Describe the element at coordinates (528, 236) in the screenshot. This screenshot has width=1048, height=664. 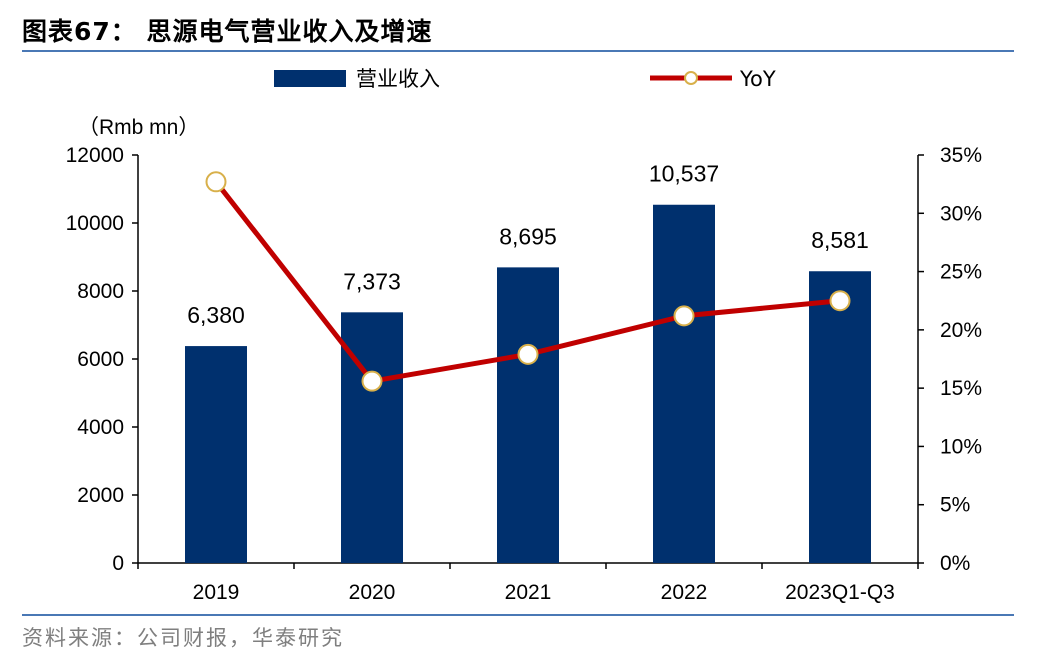
I see `revenue-data-label: 8,695` at that location.